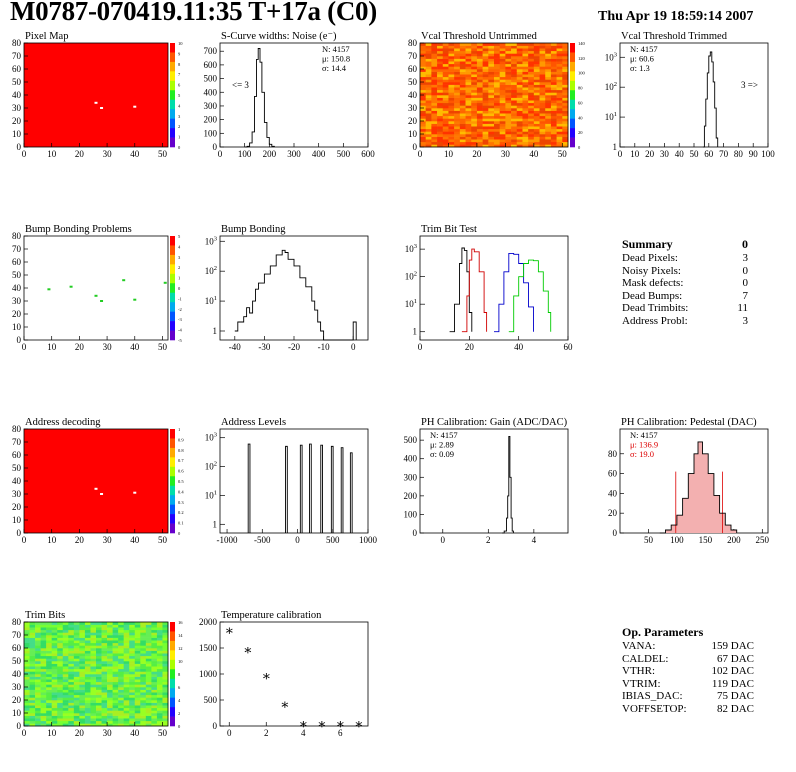 The width and height of the screenshot is (796, 772). Describe the element at coordinates (17, 56) in the screenshot. I see `y-tick-label: 70` at that location.